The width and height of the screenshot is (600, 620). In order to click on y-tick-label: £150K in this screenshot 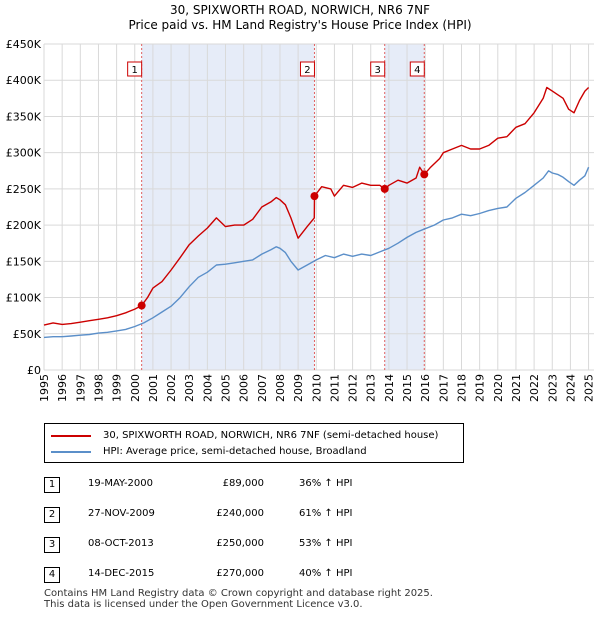, I will do `click(24, 261)`.